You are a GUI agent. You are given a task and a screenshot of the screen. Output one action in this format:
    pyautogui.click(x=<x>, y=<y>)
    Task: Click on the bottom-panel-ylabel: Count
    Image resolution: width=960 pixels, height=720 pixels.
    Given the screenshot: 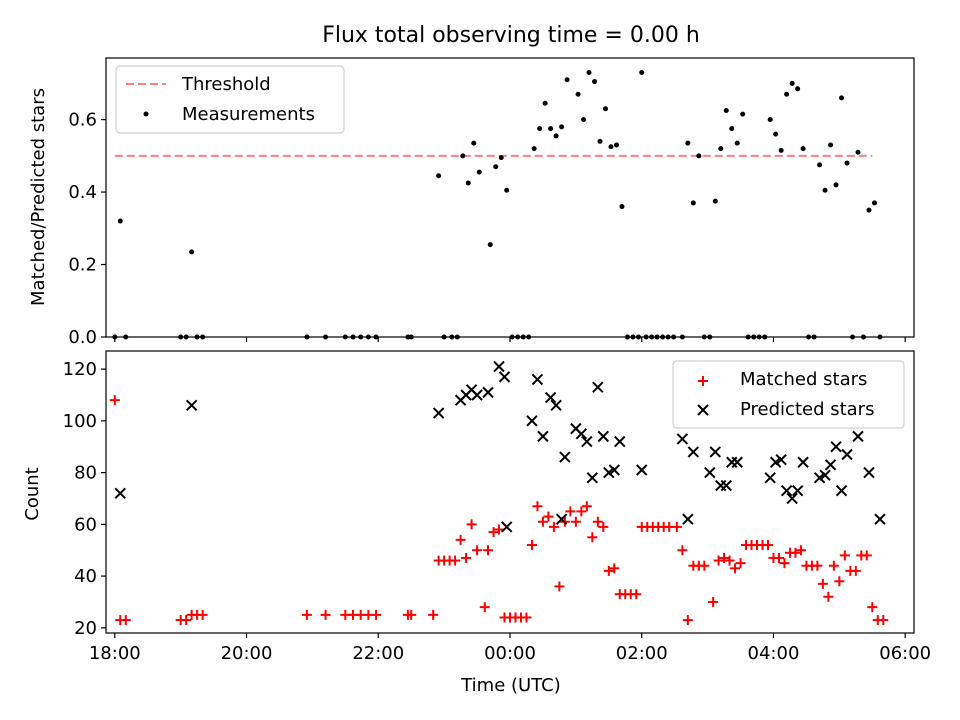 What is the action you would take?
    pyautogui.click(x=32, y=493)
    